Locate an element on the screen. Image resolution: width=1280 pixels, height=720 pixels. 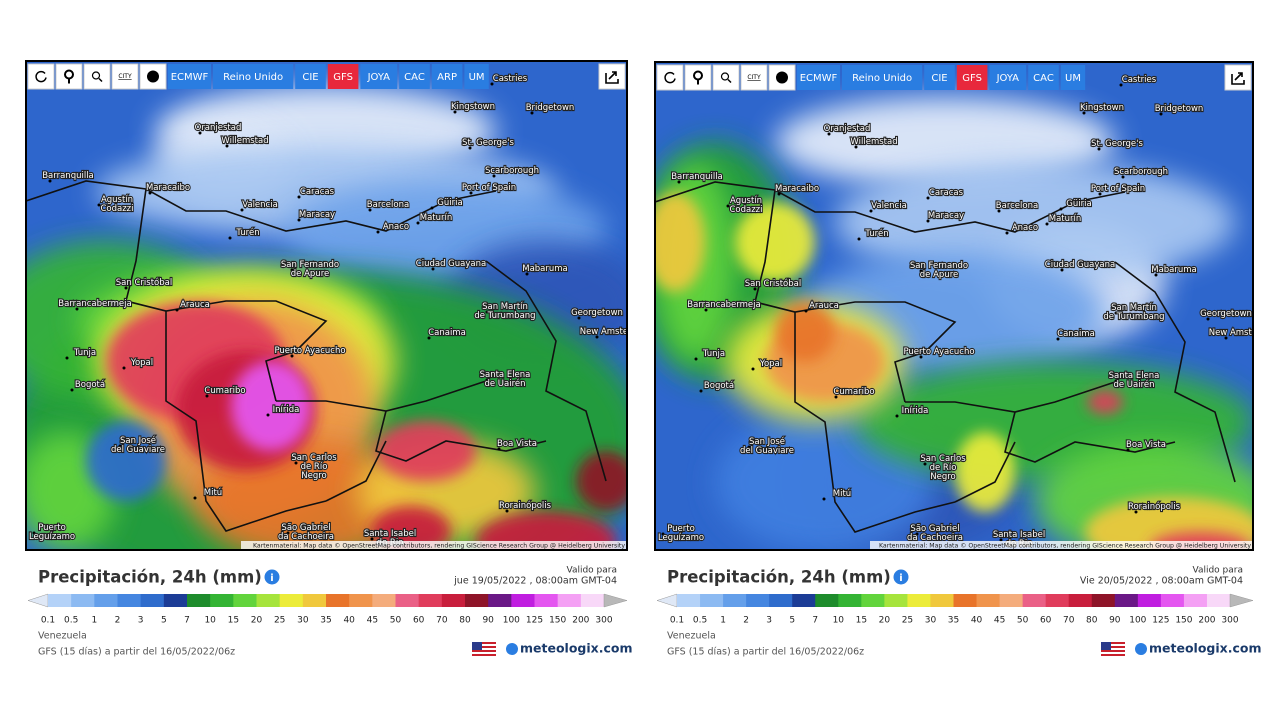
legend-value: 5 is located at coordinates (792, 621).